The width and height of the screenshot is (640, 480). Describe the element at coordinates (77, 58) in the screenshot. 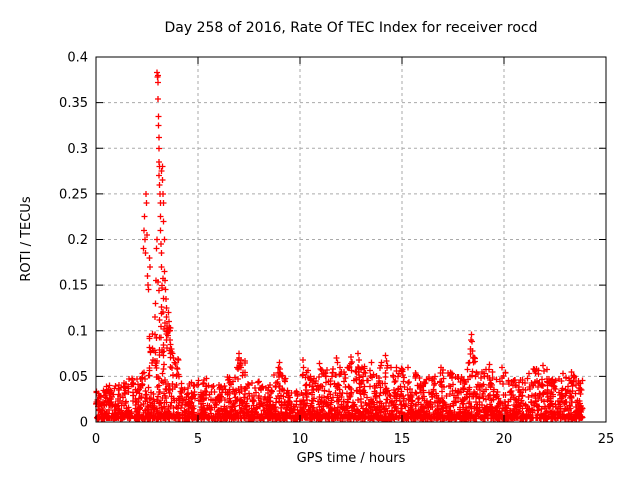

I see `y-tick-label: 0.4` at that location.